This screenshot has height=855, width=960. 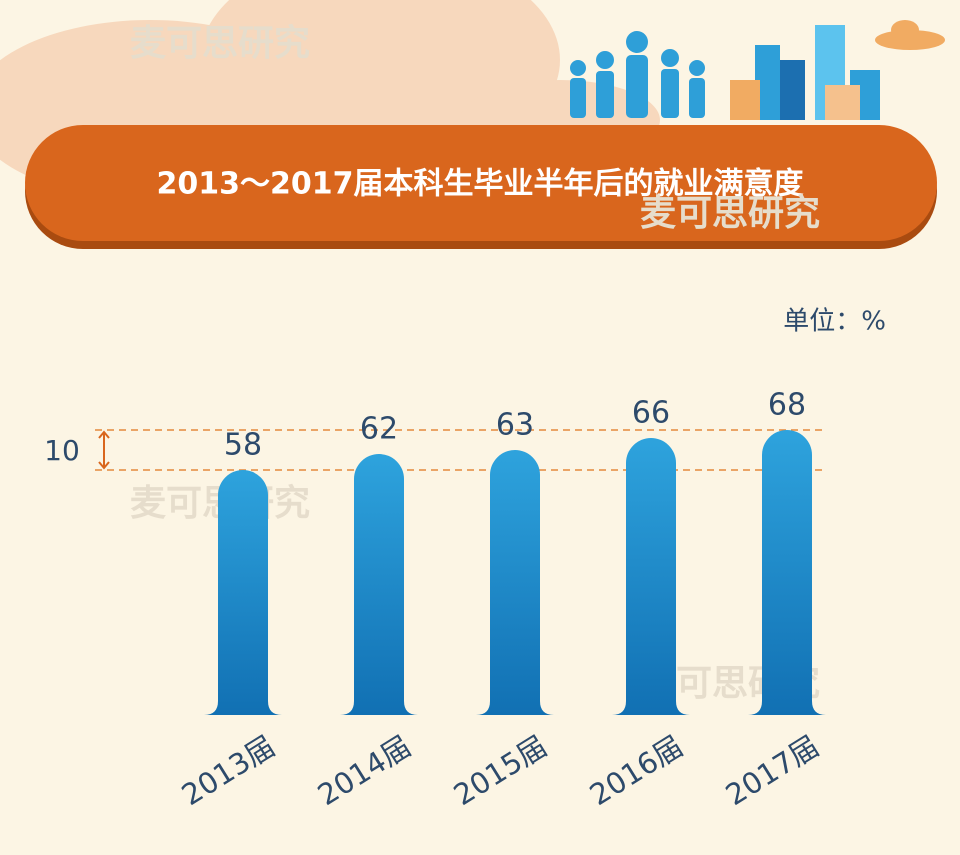 I want to click on value-label: 58, so click(x=243, y=445).